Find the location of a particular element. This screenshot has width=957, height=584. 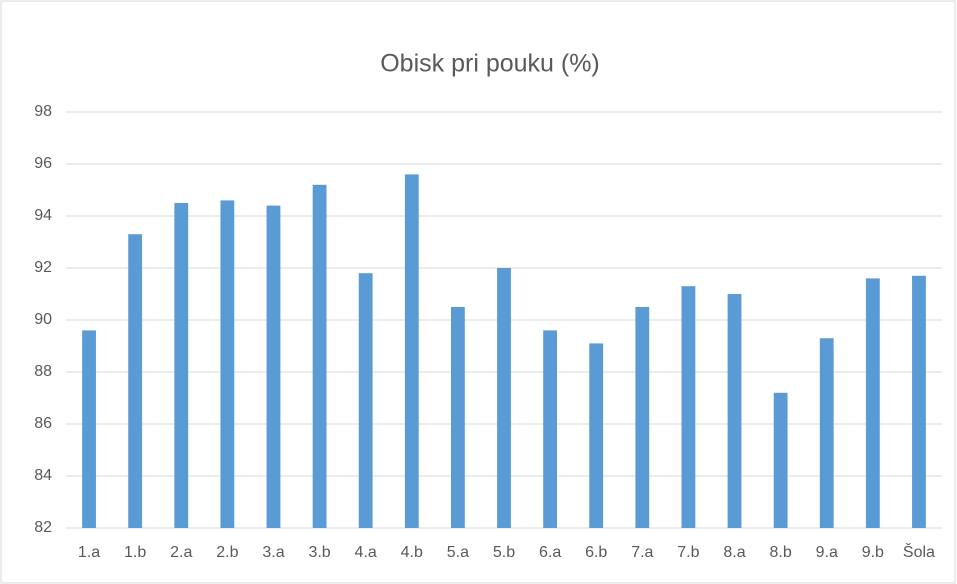

x-tick-label: 5.a is located at coordinates (458, 552).